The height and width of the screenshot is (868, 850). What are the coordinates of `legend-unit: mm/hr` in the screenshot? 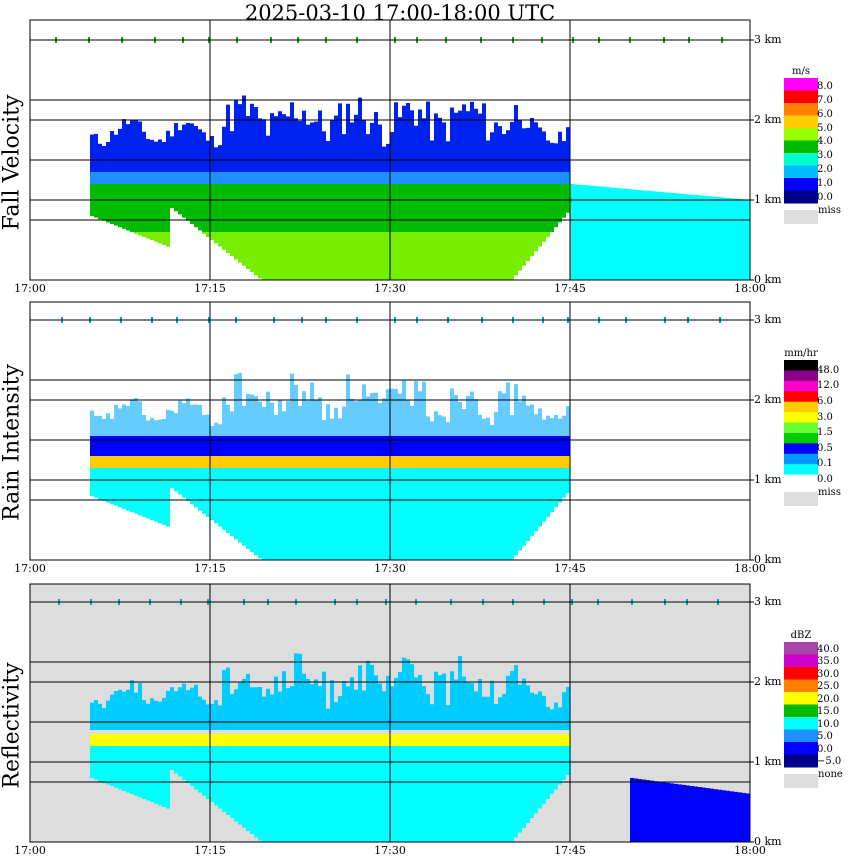 It's located at (801, 353).